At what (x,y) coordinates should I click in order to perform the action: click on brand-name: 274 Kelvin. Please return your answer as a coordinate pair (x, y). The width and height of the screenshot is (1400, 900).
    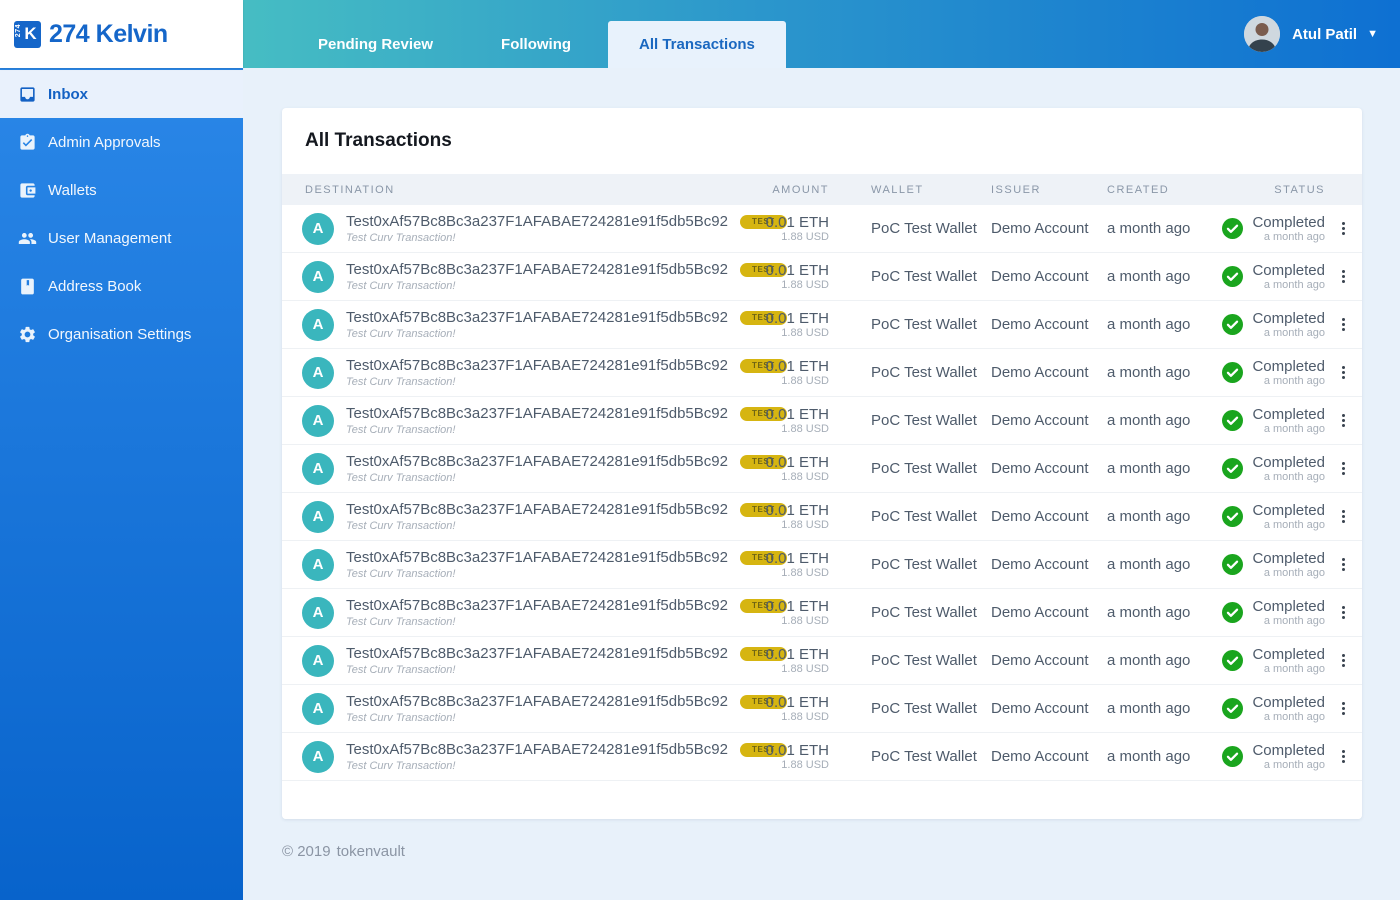
    Looking at the image, I should click on (108, 33).